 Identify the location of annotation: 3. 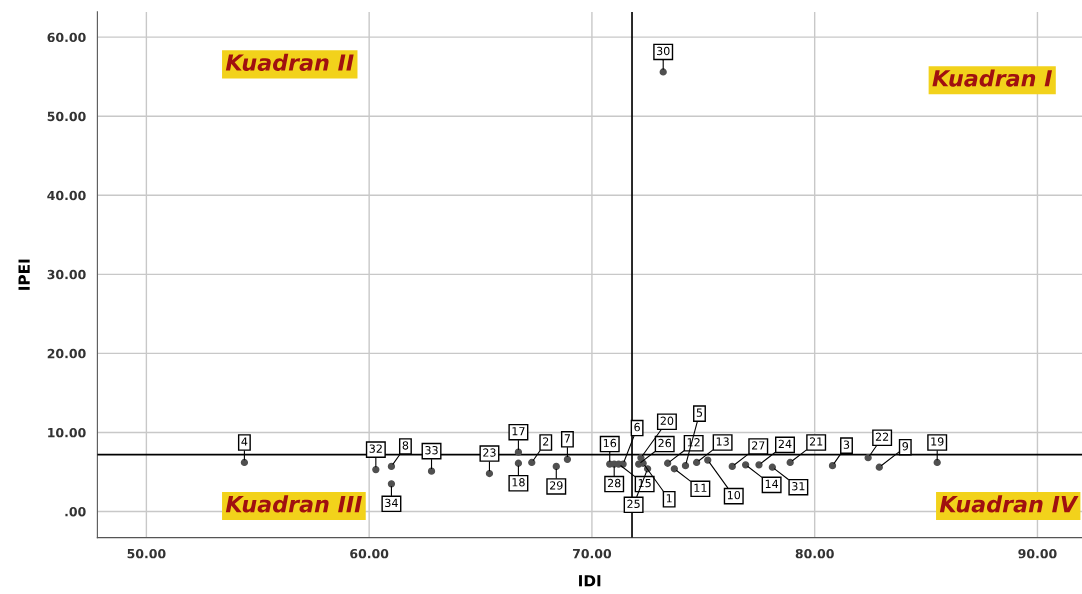
(846, 444).